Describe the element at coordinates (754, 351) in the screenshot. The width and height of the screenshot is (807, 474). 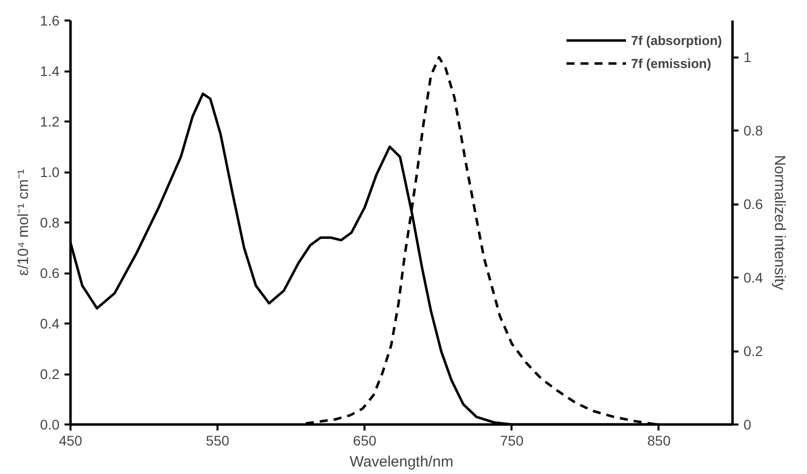
I see `y2-tick-label: 0.2` at that location.